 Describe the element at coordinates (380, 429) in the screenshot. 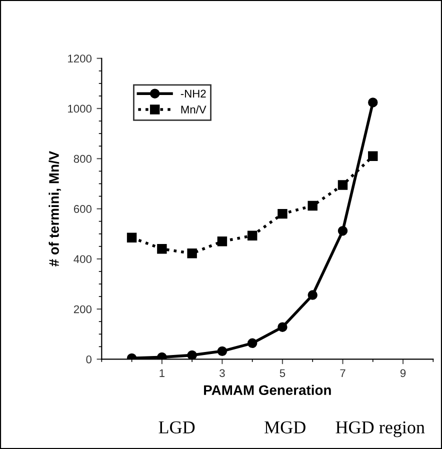

I see `text: HGD region` at that location.